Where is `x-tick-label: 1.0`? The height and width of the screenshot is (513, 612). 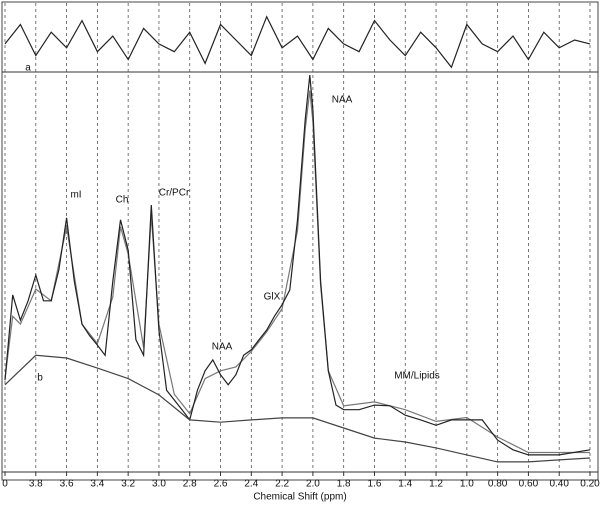 x-tick-label: 1.0 is located at coordinates (467, 484).